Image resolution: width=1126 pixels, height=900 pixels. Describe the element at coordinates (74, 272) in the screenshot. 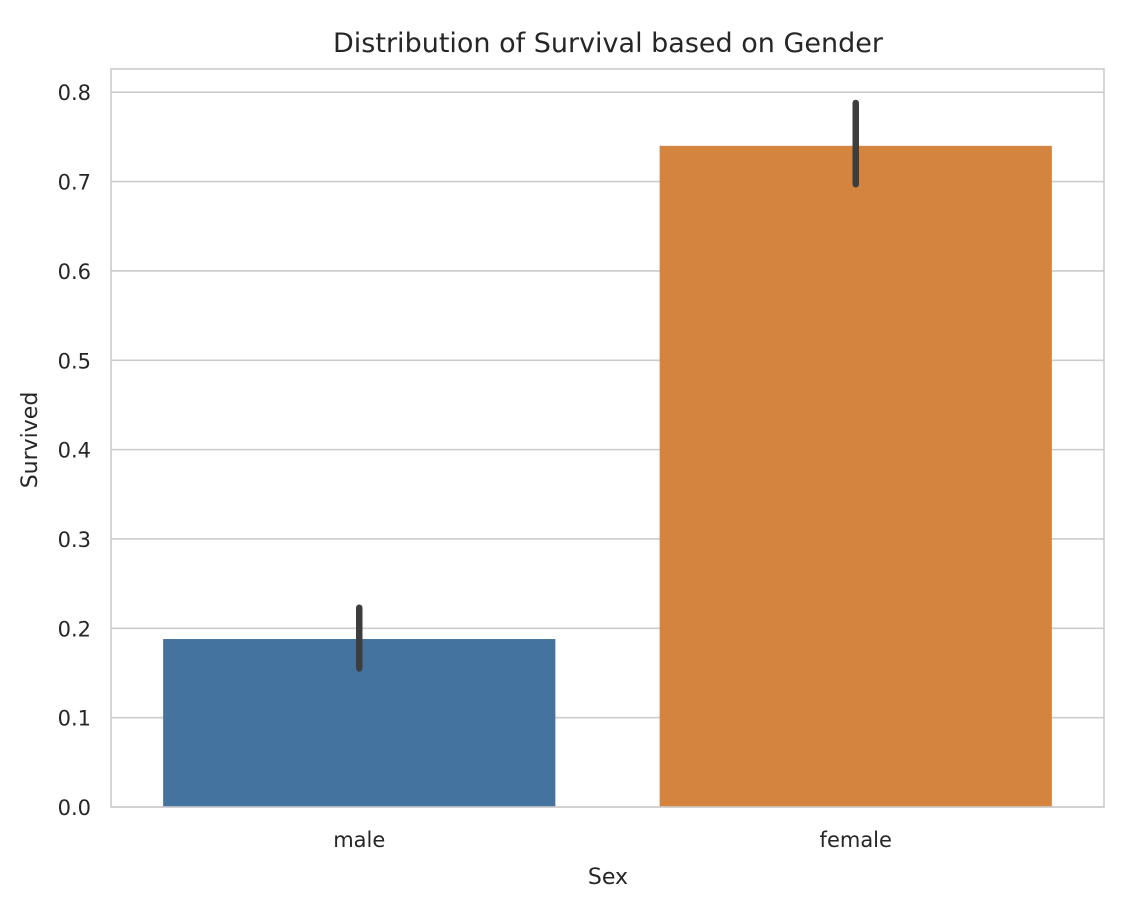

I see `y-tick-label: 0.6` at that location.